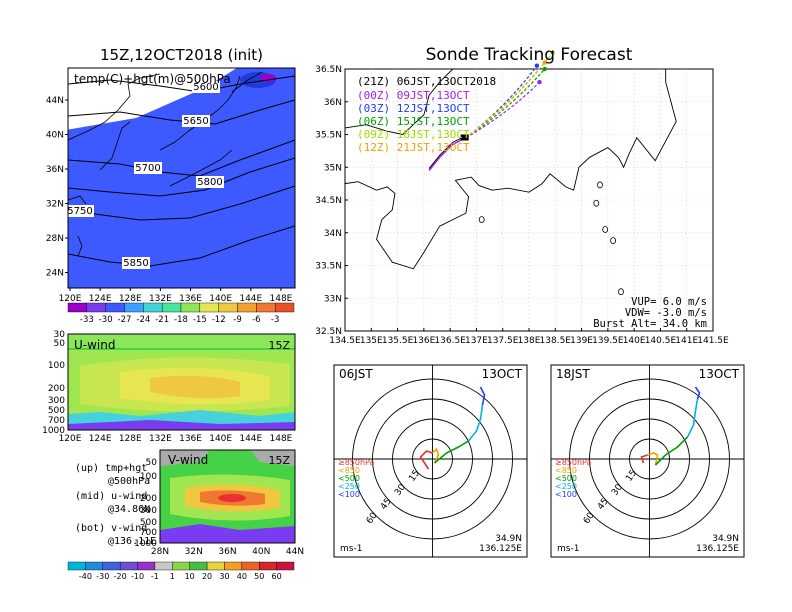 Image resolution: width=792 pixels, height=612 pixels. What do you see at coordinates (349, 486) in the screenshot?
I see `hodograph-legend: <250` at bounding box center [349, 486].